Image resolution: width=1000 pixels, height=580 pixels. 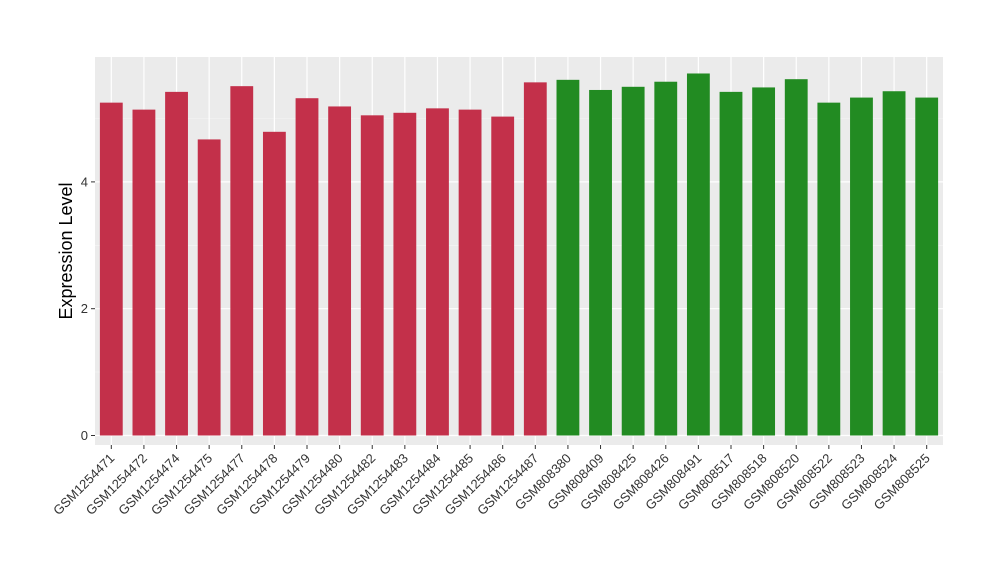 What do you see at coordinates (503, 276) in the screenshot?
I see `bar-GSM1254486` at bounding box center [503, 276].